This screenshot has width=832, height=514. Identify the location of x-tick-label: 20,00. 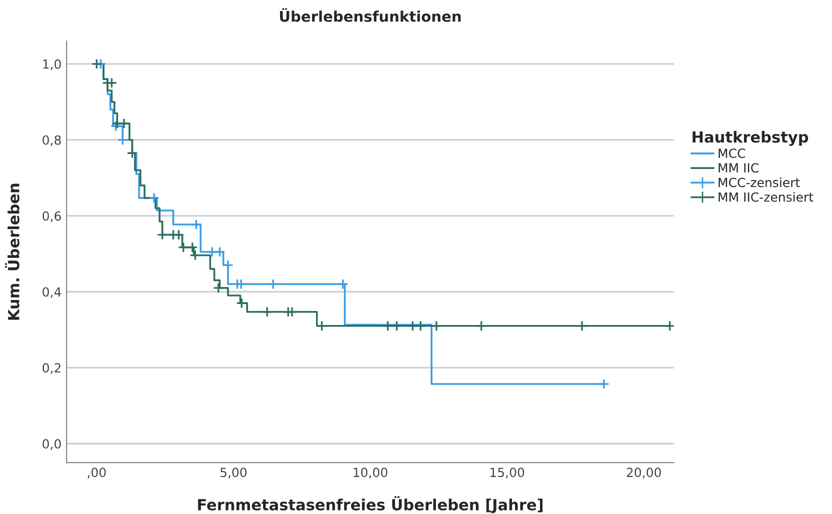
(643, 473).